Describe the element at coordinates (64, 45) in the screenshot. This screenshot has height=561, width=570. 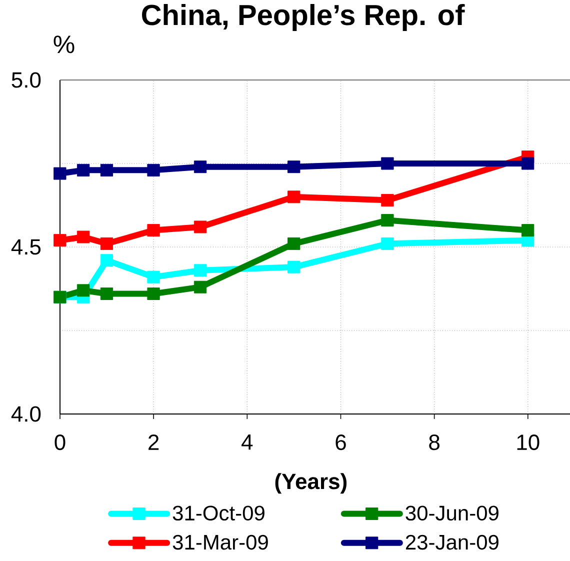
I see `y-axis-title: %` at that location.